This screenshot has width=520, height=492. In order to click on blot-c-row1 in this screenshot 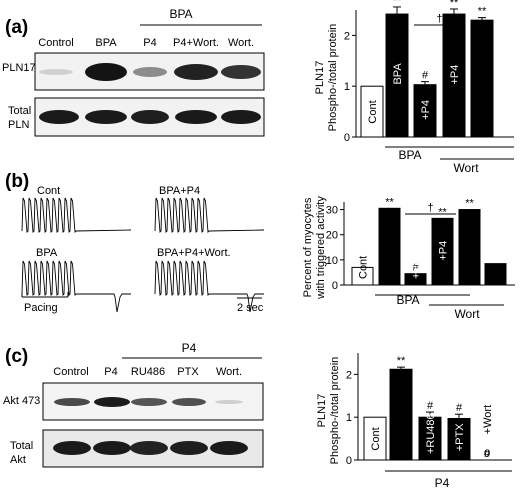, I will do `click(153, 401)`.